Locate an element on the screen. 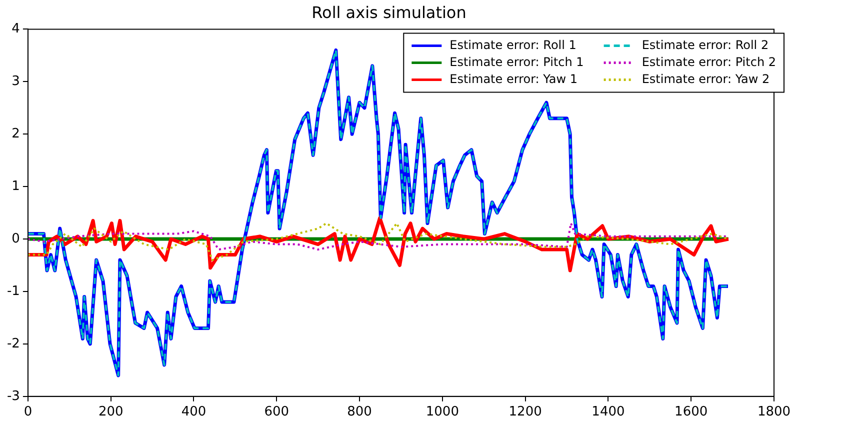 The height and width of the screenshot is (425, 844). legend-label: Estimate error: Roll 1 is located at coordinates (513, 45).